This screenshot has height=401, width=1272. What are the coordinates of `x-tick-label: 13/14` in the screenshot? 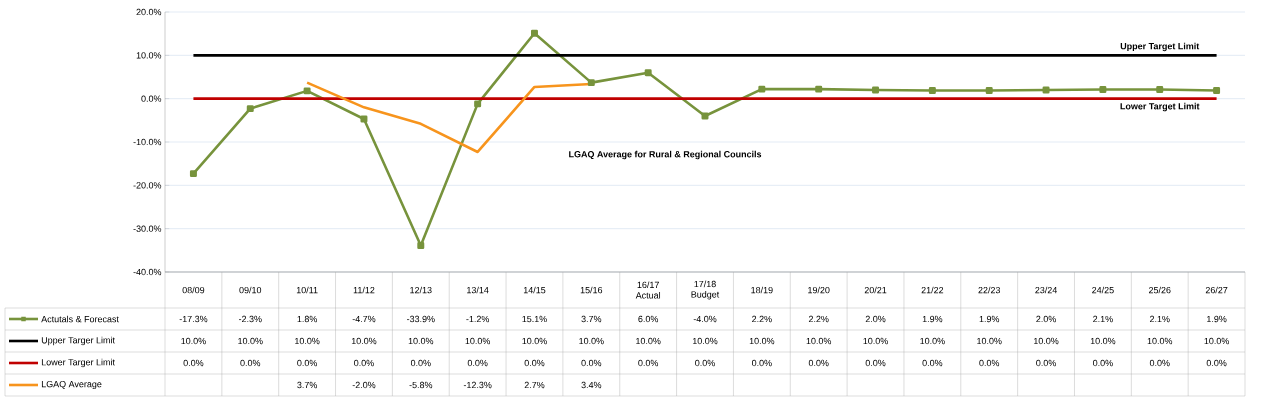 It's located at (478, 290).